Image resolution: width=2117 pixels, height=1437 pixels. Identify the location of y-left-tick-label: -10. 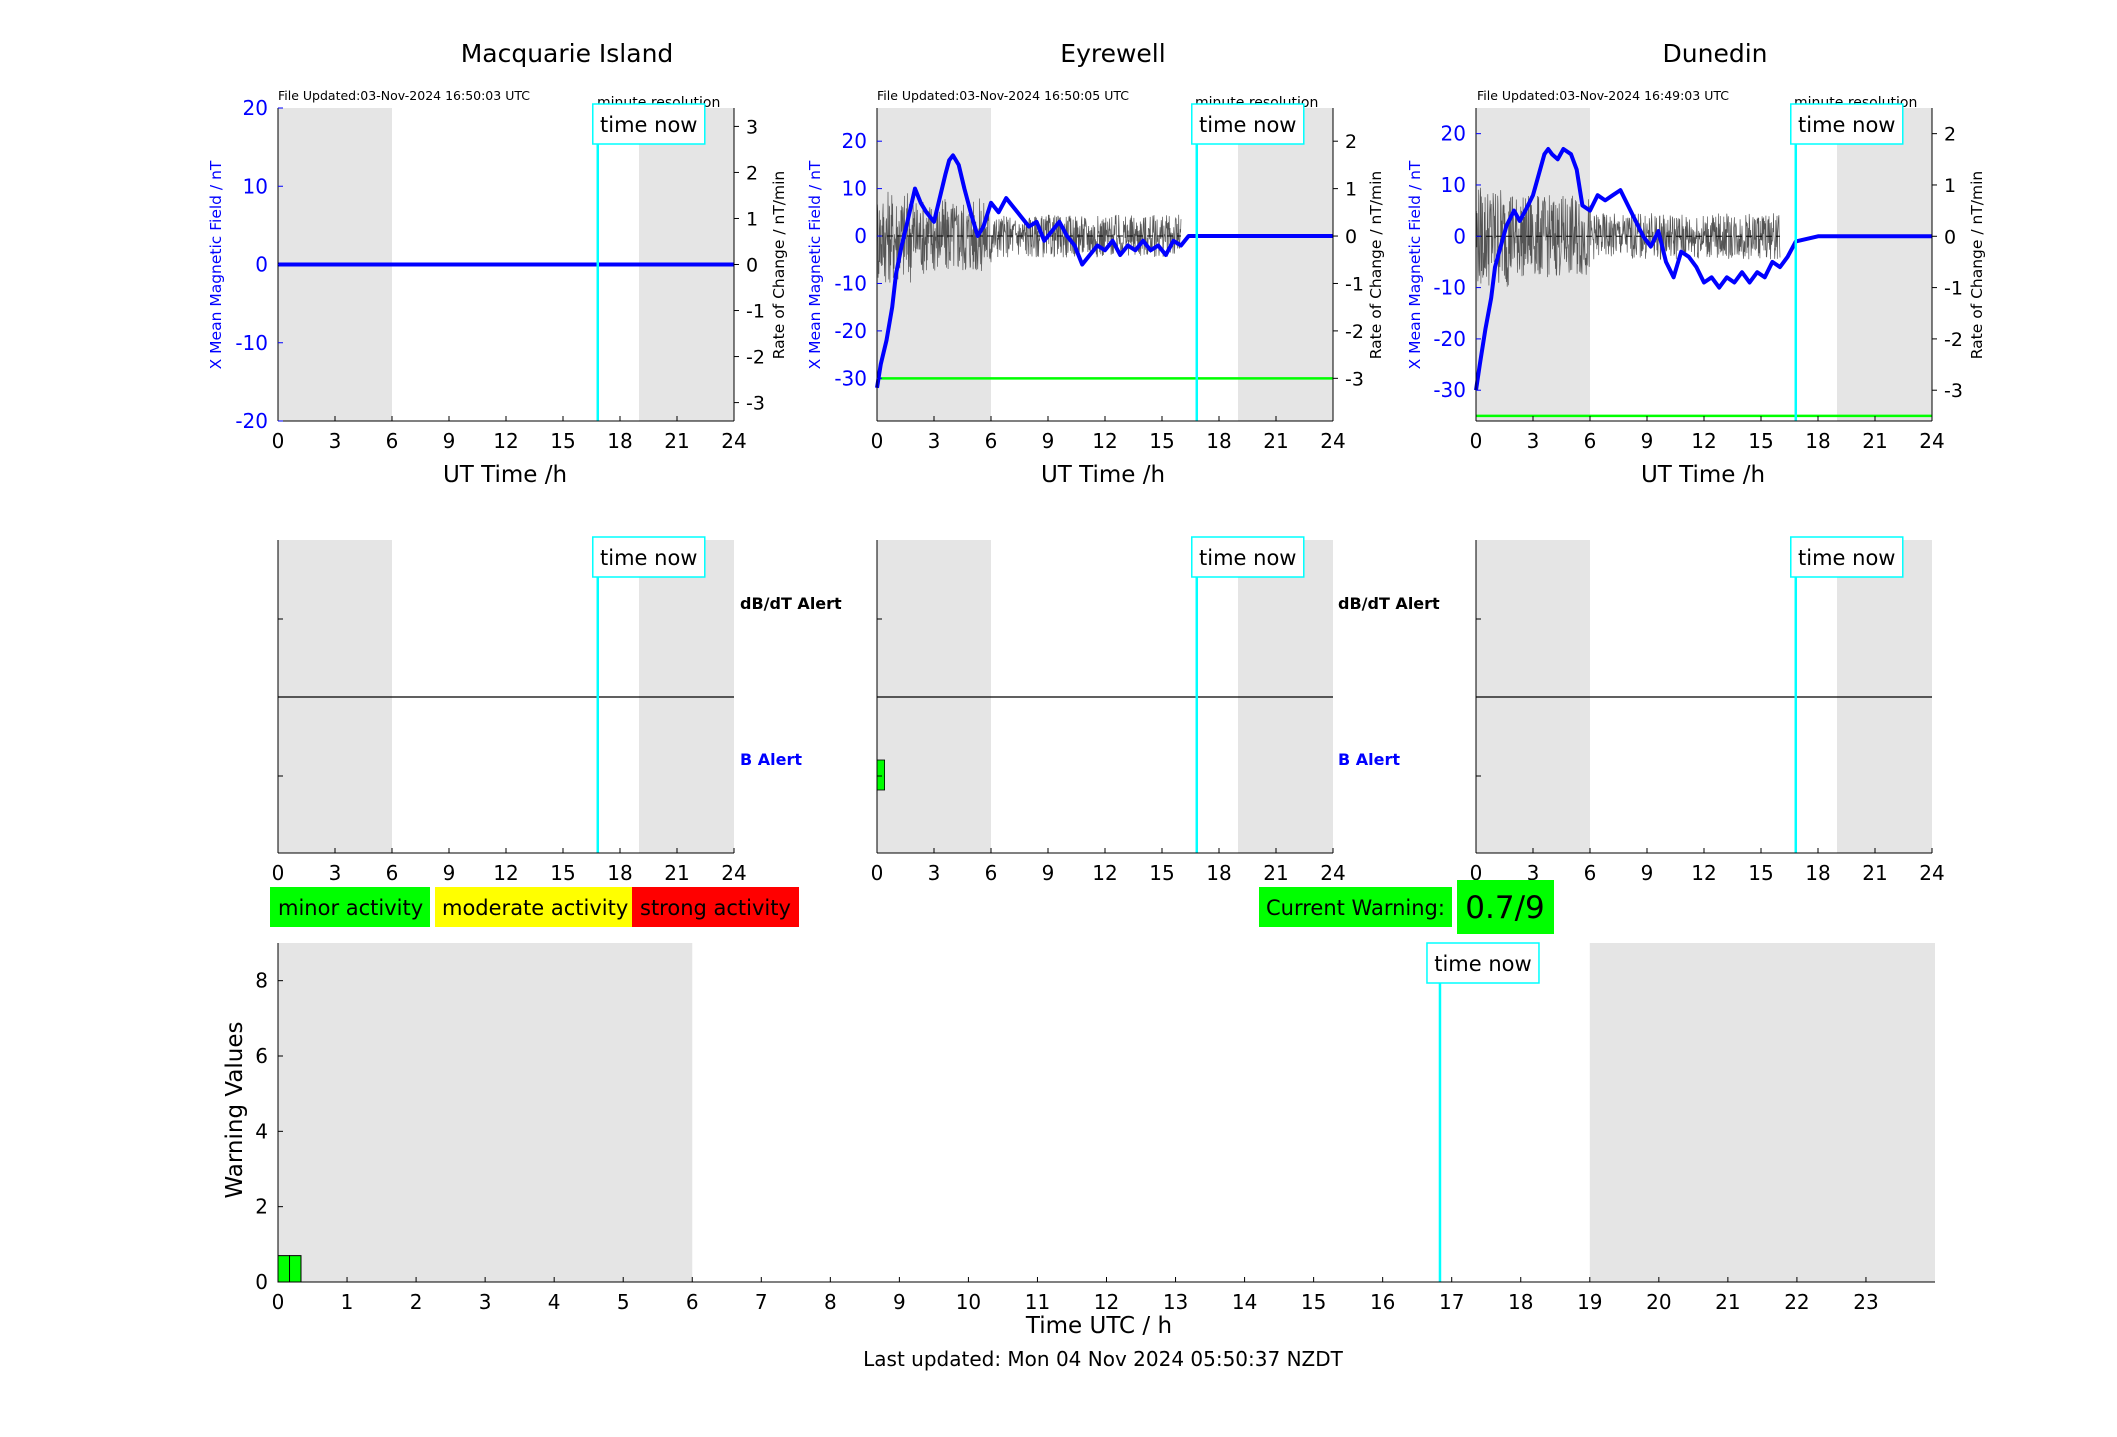
(1449, 288).